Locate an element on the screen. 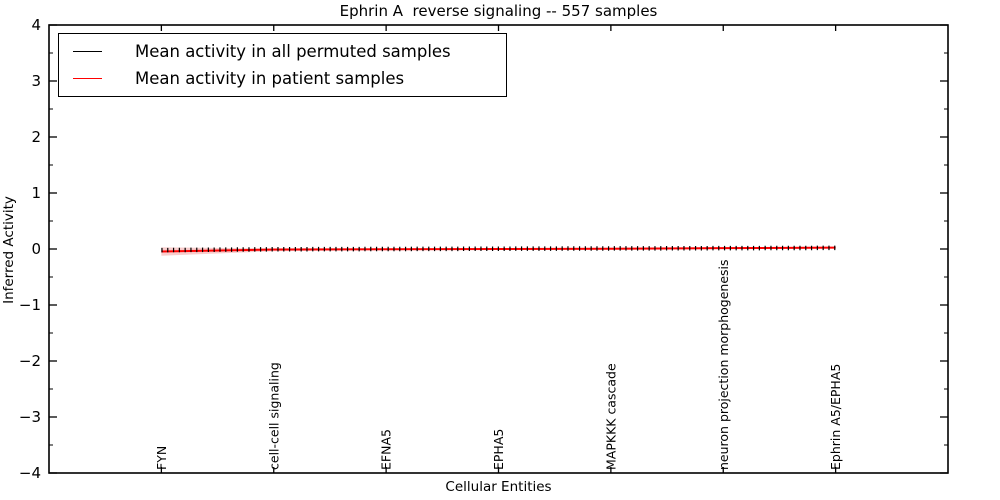 This screenshot has width=1000, height=500. x-category-label: neuron projection morphogenesis is located at coordinates (723, 364).